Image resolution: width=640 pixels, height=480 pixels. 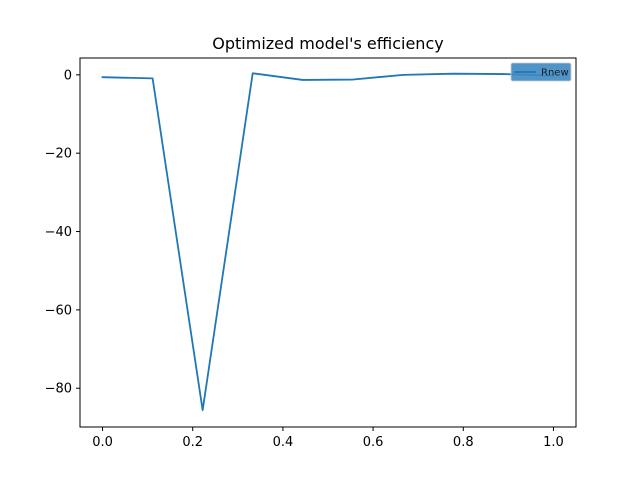 I want to click on y-tick-label: 0, so click(x=68, y=75).